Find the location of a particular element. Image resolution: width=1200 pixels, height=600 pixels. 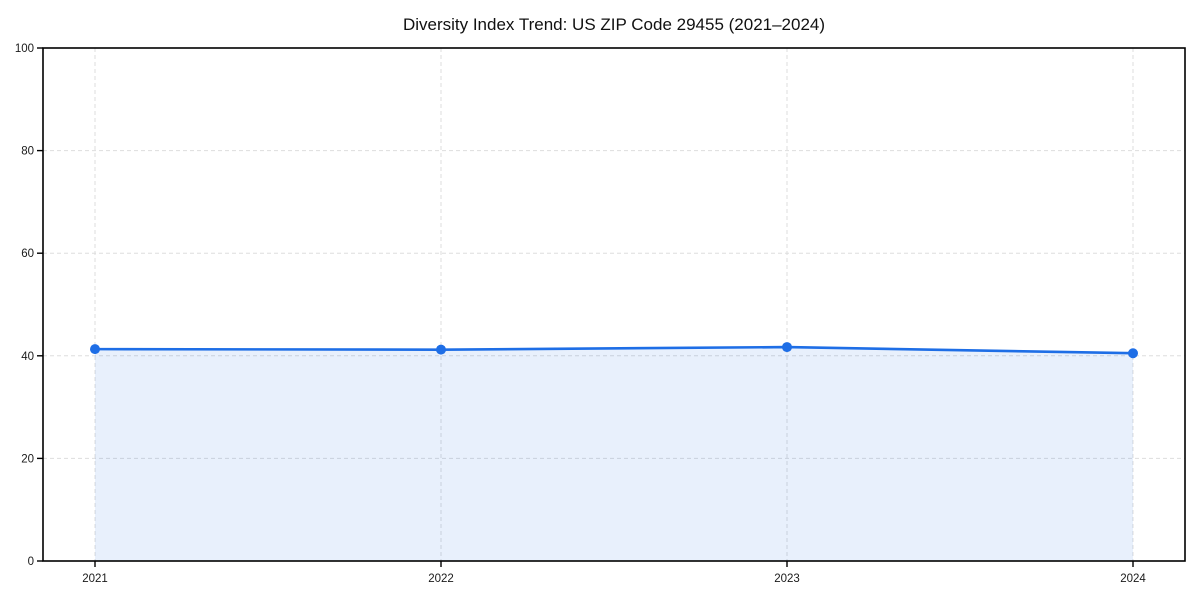

x-tick-label: 2023 is located at coordinates (787, 579).